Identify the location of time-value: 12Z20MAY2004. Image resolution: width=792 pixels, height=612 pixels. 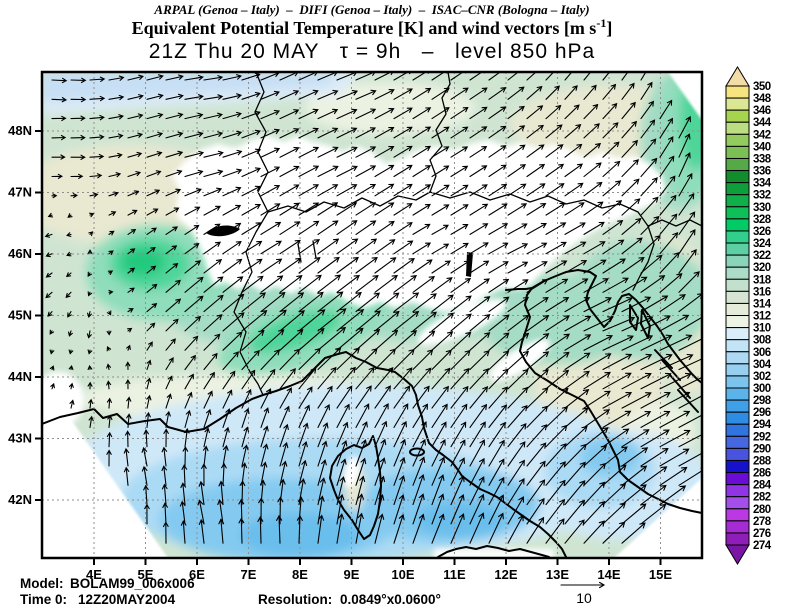
(127, 599).